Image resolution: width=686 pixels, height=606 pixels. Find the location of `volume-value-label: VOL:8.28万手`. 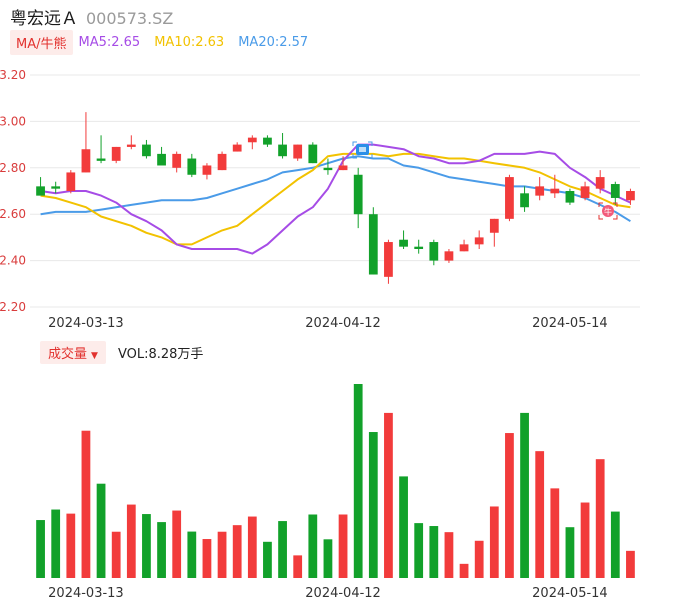

volume-value-label: VOL:8.28万手 is located at coordinates (160, 354).